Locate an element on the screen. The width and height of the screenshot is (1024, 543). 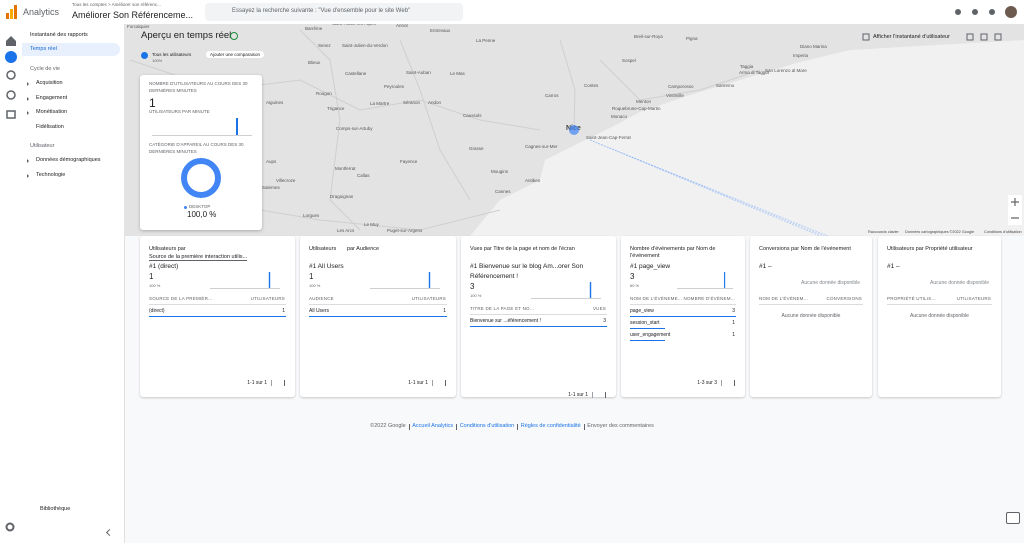
reports-icon is located at coordinates (11, 57).